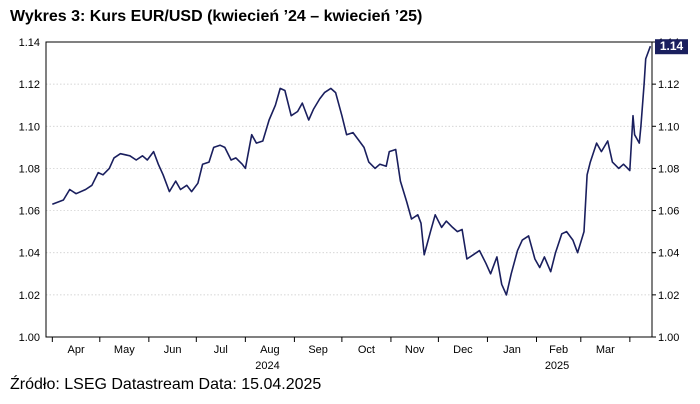 The width and height of the screenshot is (700, 404). Describe the element at coordinates (668, 212) in the screenshot. I see `y-tick-label-right: 1.06` at that location.